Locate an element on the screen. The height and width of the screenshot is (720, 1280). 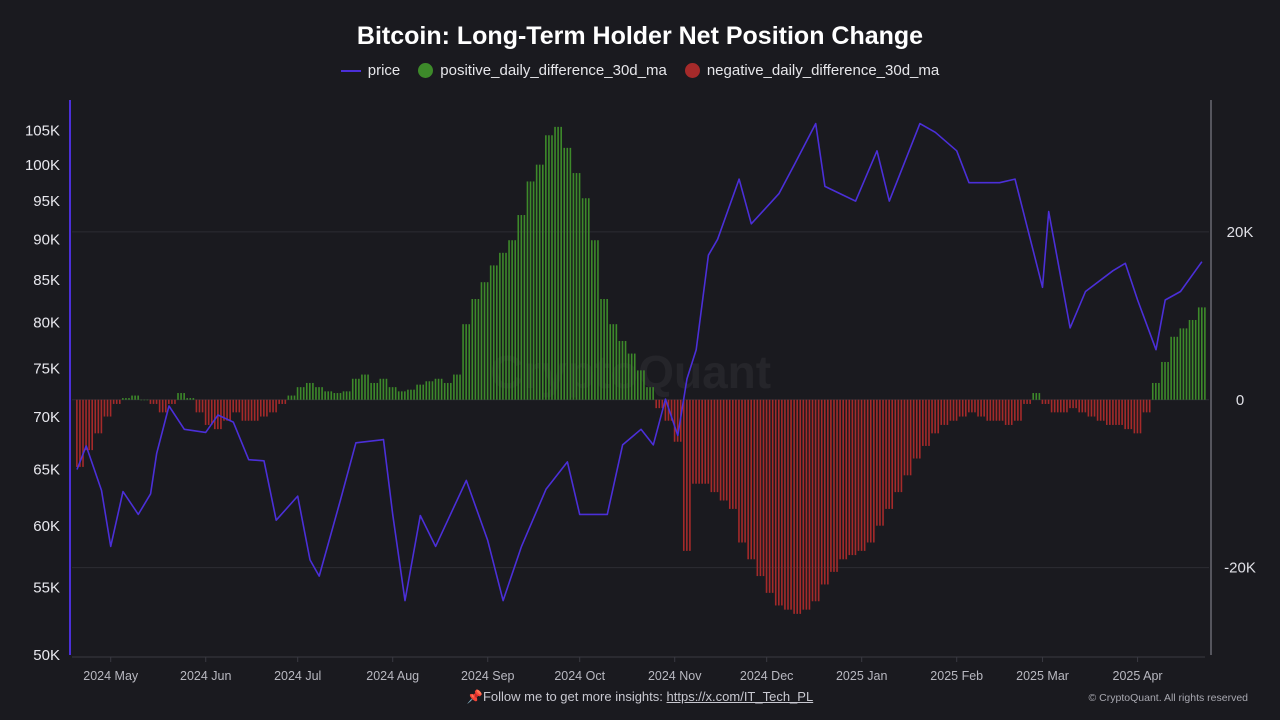
legend-item-positive: positive_daily_difference_30d_ma is located at coordinates (542, 70).